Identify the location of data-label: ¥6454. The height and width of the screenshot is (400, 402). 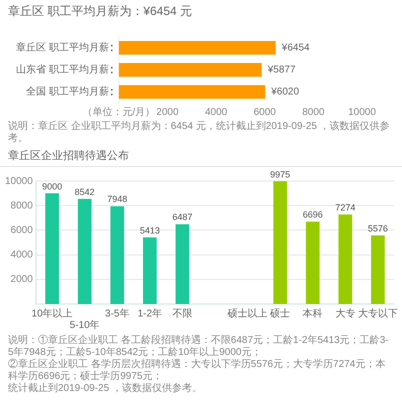
(295, 48).